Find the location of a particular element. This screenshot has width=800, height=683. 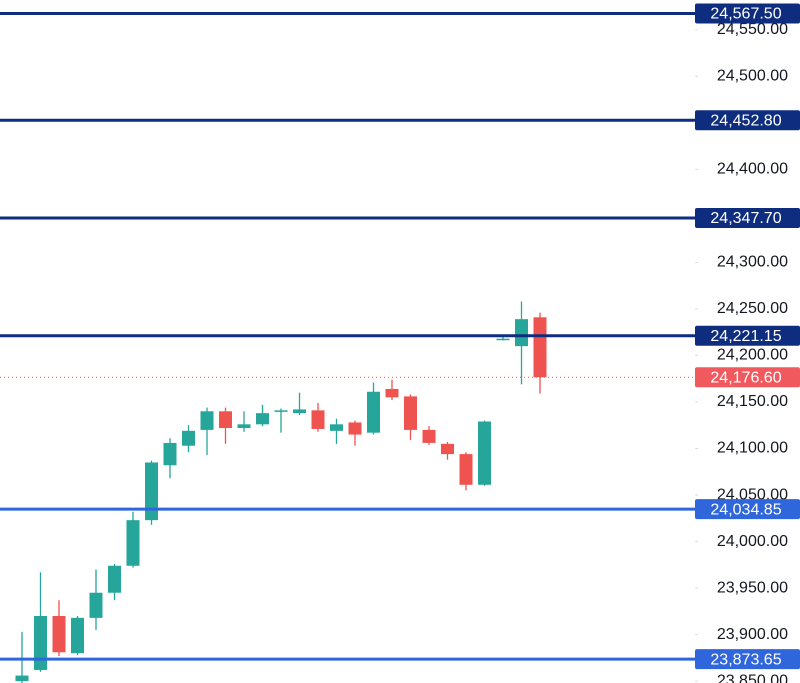

current-price-box is located at coordinates (747, 377).